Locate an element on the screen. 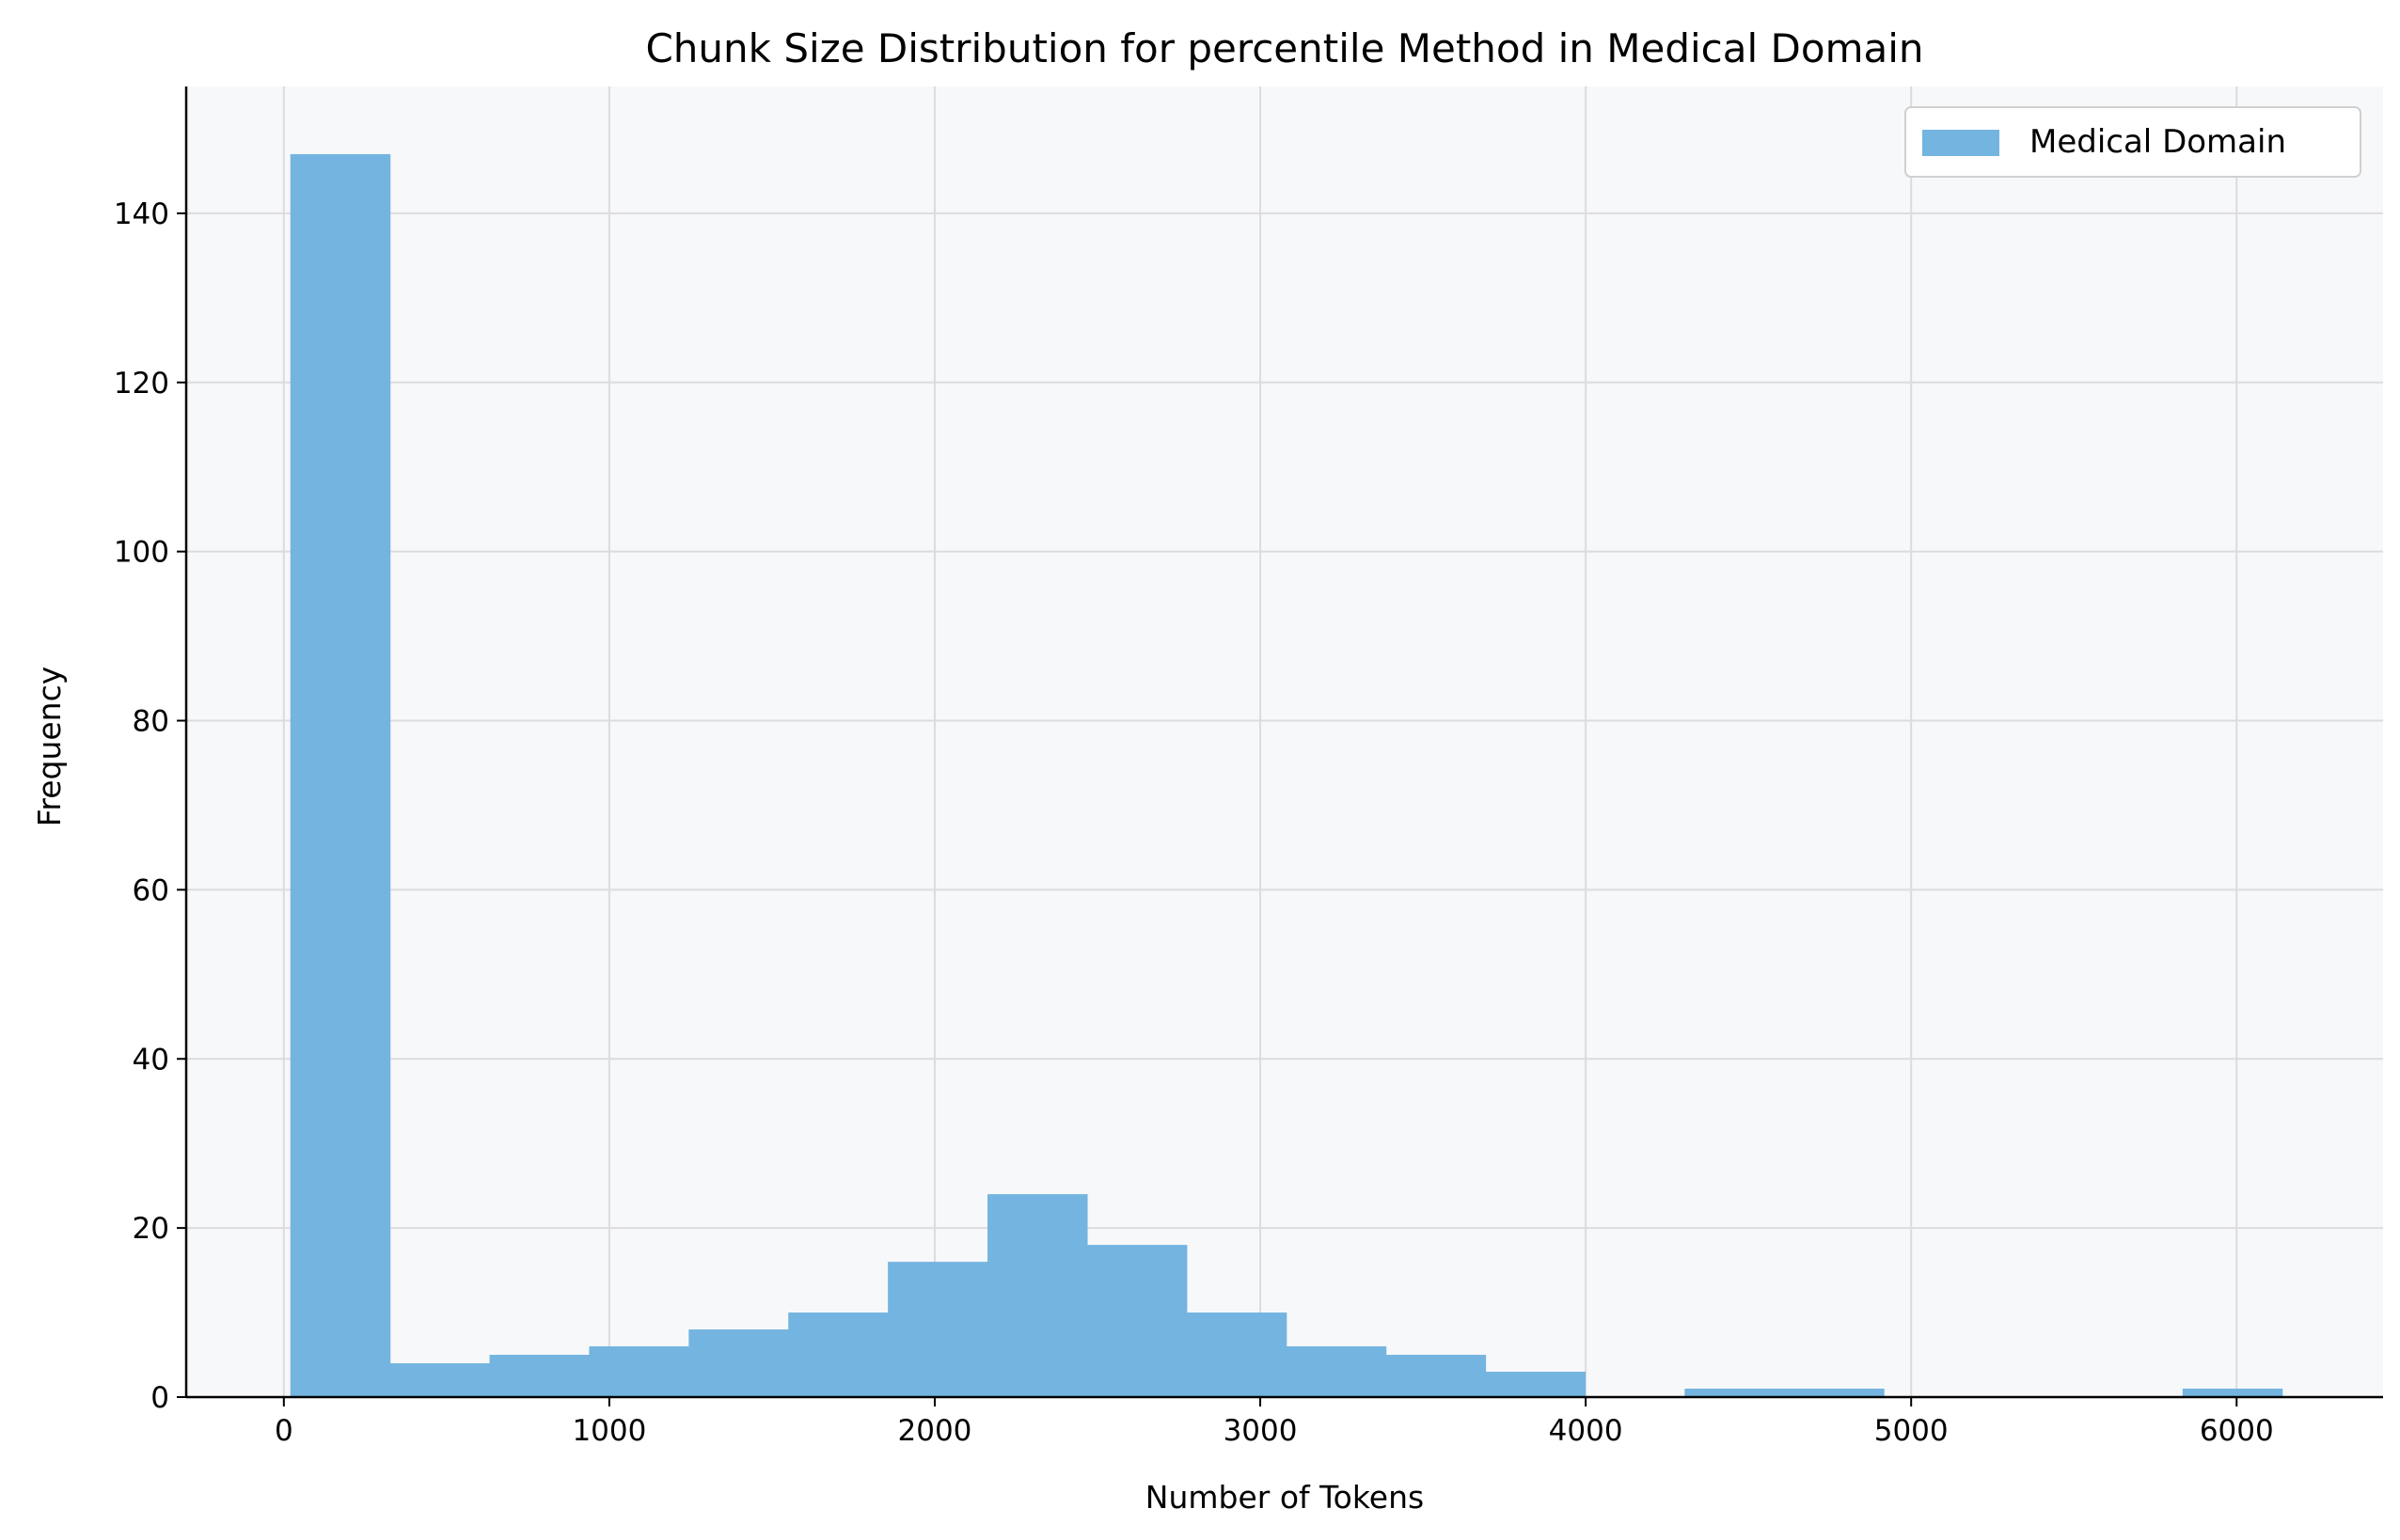 This screenshot has width=2400, height=1540. y-tick-label: 120 is located at coordinates (141, 384).